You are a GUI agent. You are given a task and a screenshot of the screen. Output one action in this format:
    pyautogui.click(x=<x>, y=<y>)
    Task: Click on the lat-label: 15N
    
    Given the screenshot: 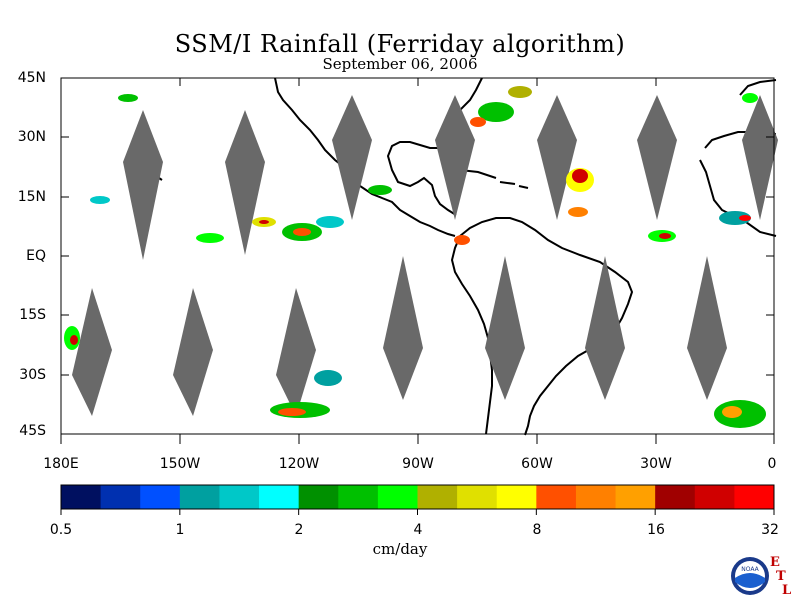 What is the action you would take?
    pyautogui.click(x=31, y=197)
    